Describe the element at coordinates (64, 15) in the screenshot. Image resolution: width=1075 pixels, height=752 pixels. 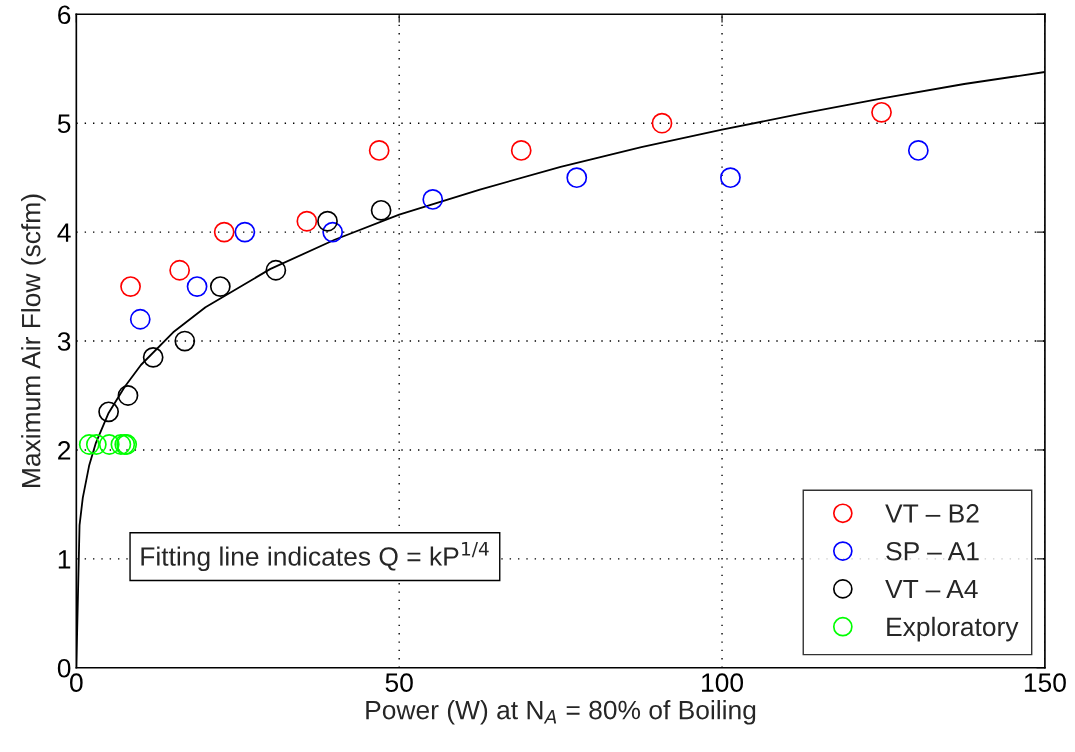
I see `y-tick-label: 6` at that location.